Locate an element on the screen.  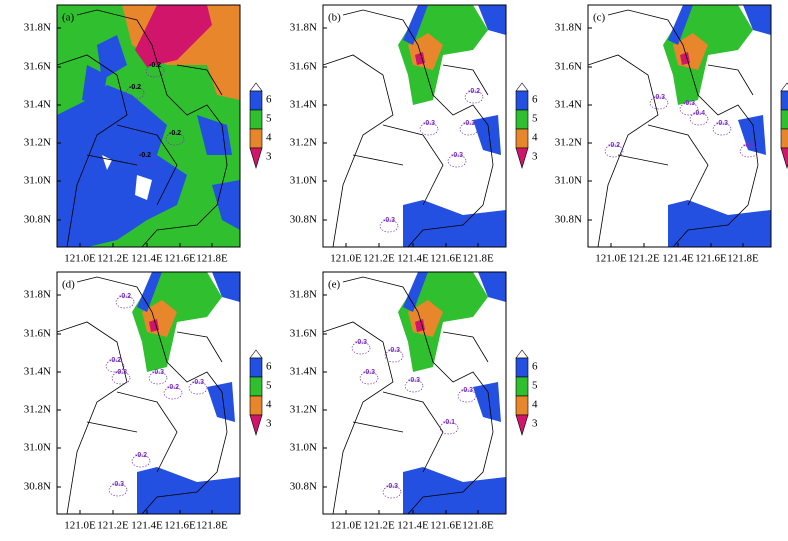
panel-label: (c) is located at coordinates (599, 18).